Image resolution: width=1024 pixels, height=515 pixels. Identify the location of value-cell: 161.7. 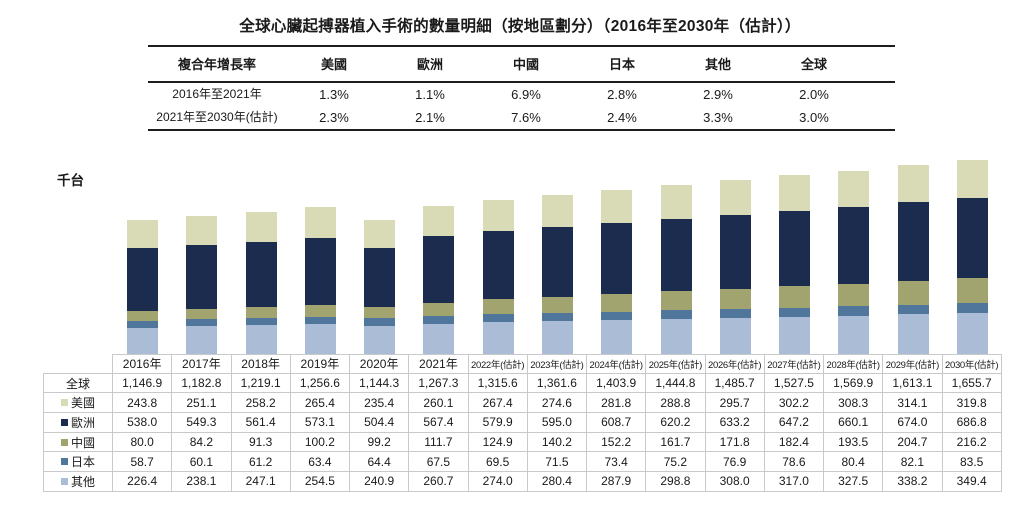
(676, 442).